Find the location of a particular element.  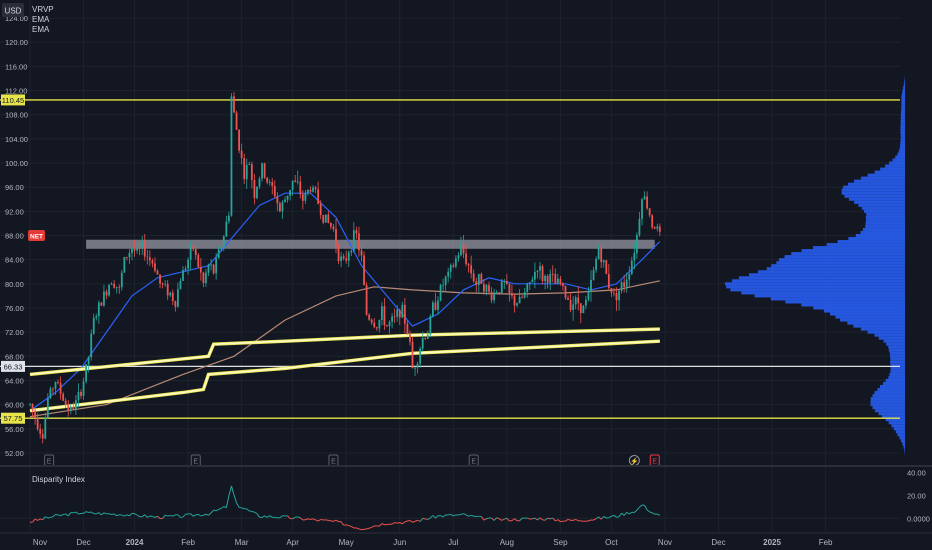

resistance-zone-layer is located at coordinates (370, 244).